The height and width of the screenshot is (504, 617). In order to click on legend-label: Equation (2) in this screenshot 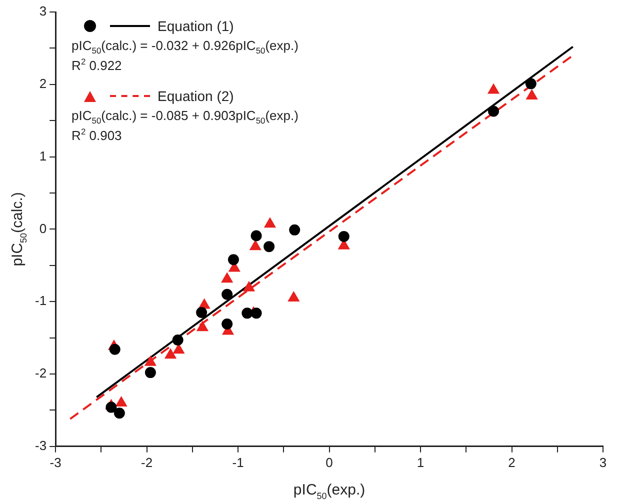, I will do `click(196, 96)`.